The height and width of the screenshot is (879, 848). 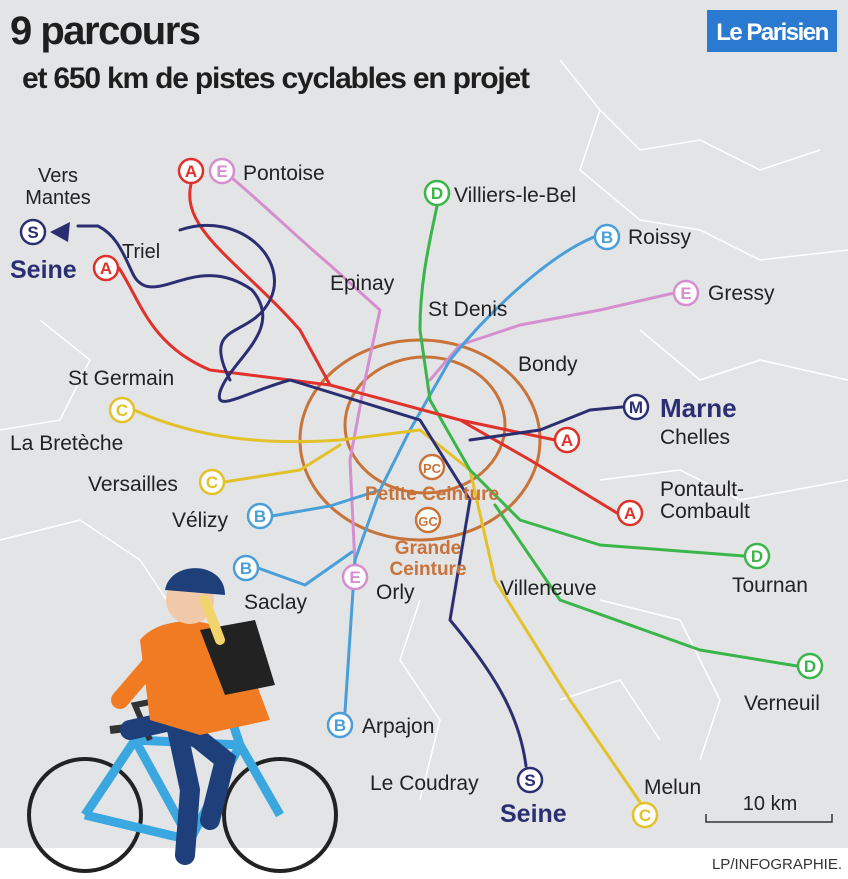 What do you see at coordinates (195, 581) in the screenshot?
I see `helmet` at bounding box center [195, 581].